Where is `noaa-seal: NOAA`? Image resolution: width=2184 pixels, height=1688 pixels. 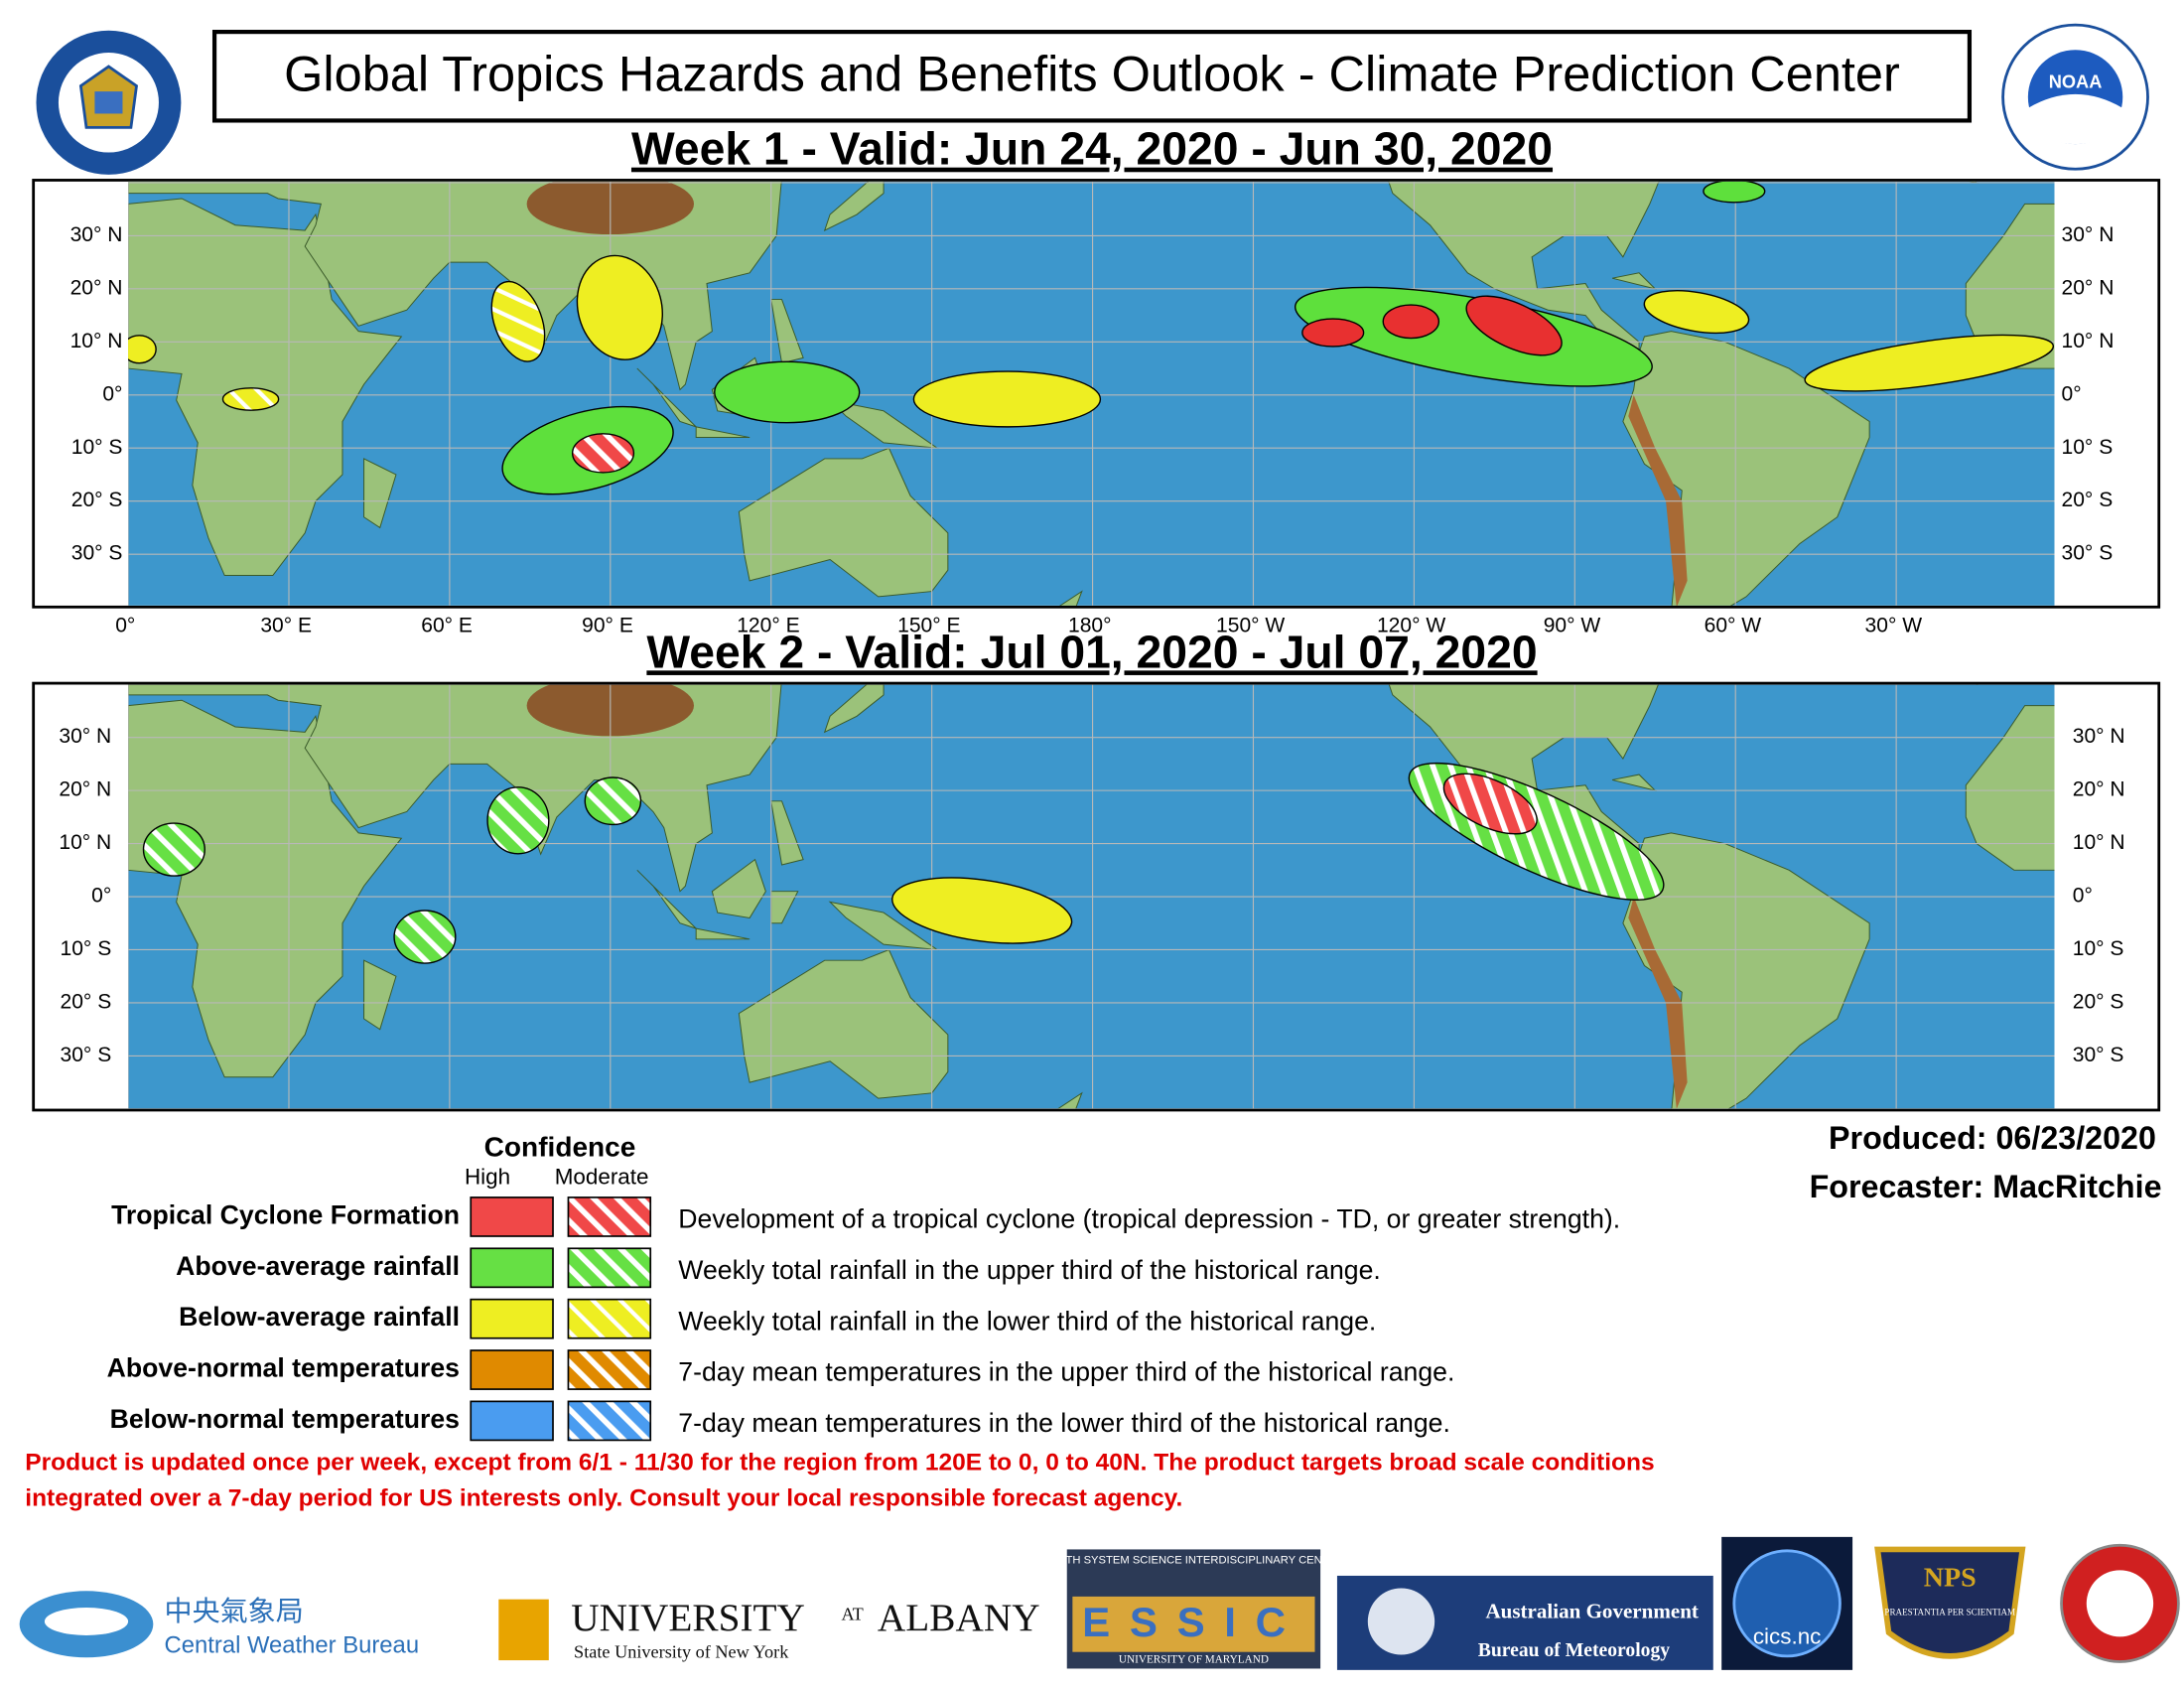 noaa-seal: NOAA is located at coordinates (2075, 97).